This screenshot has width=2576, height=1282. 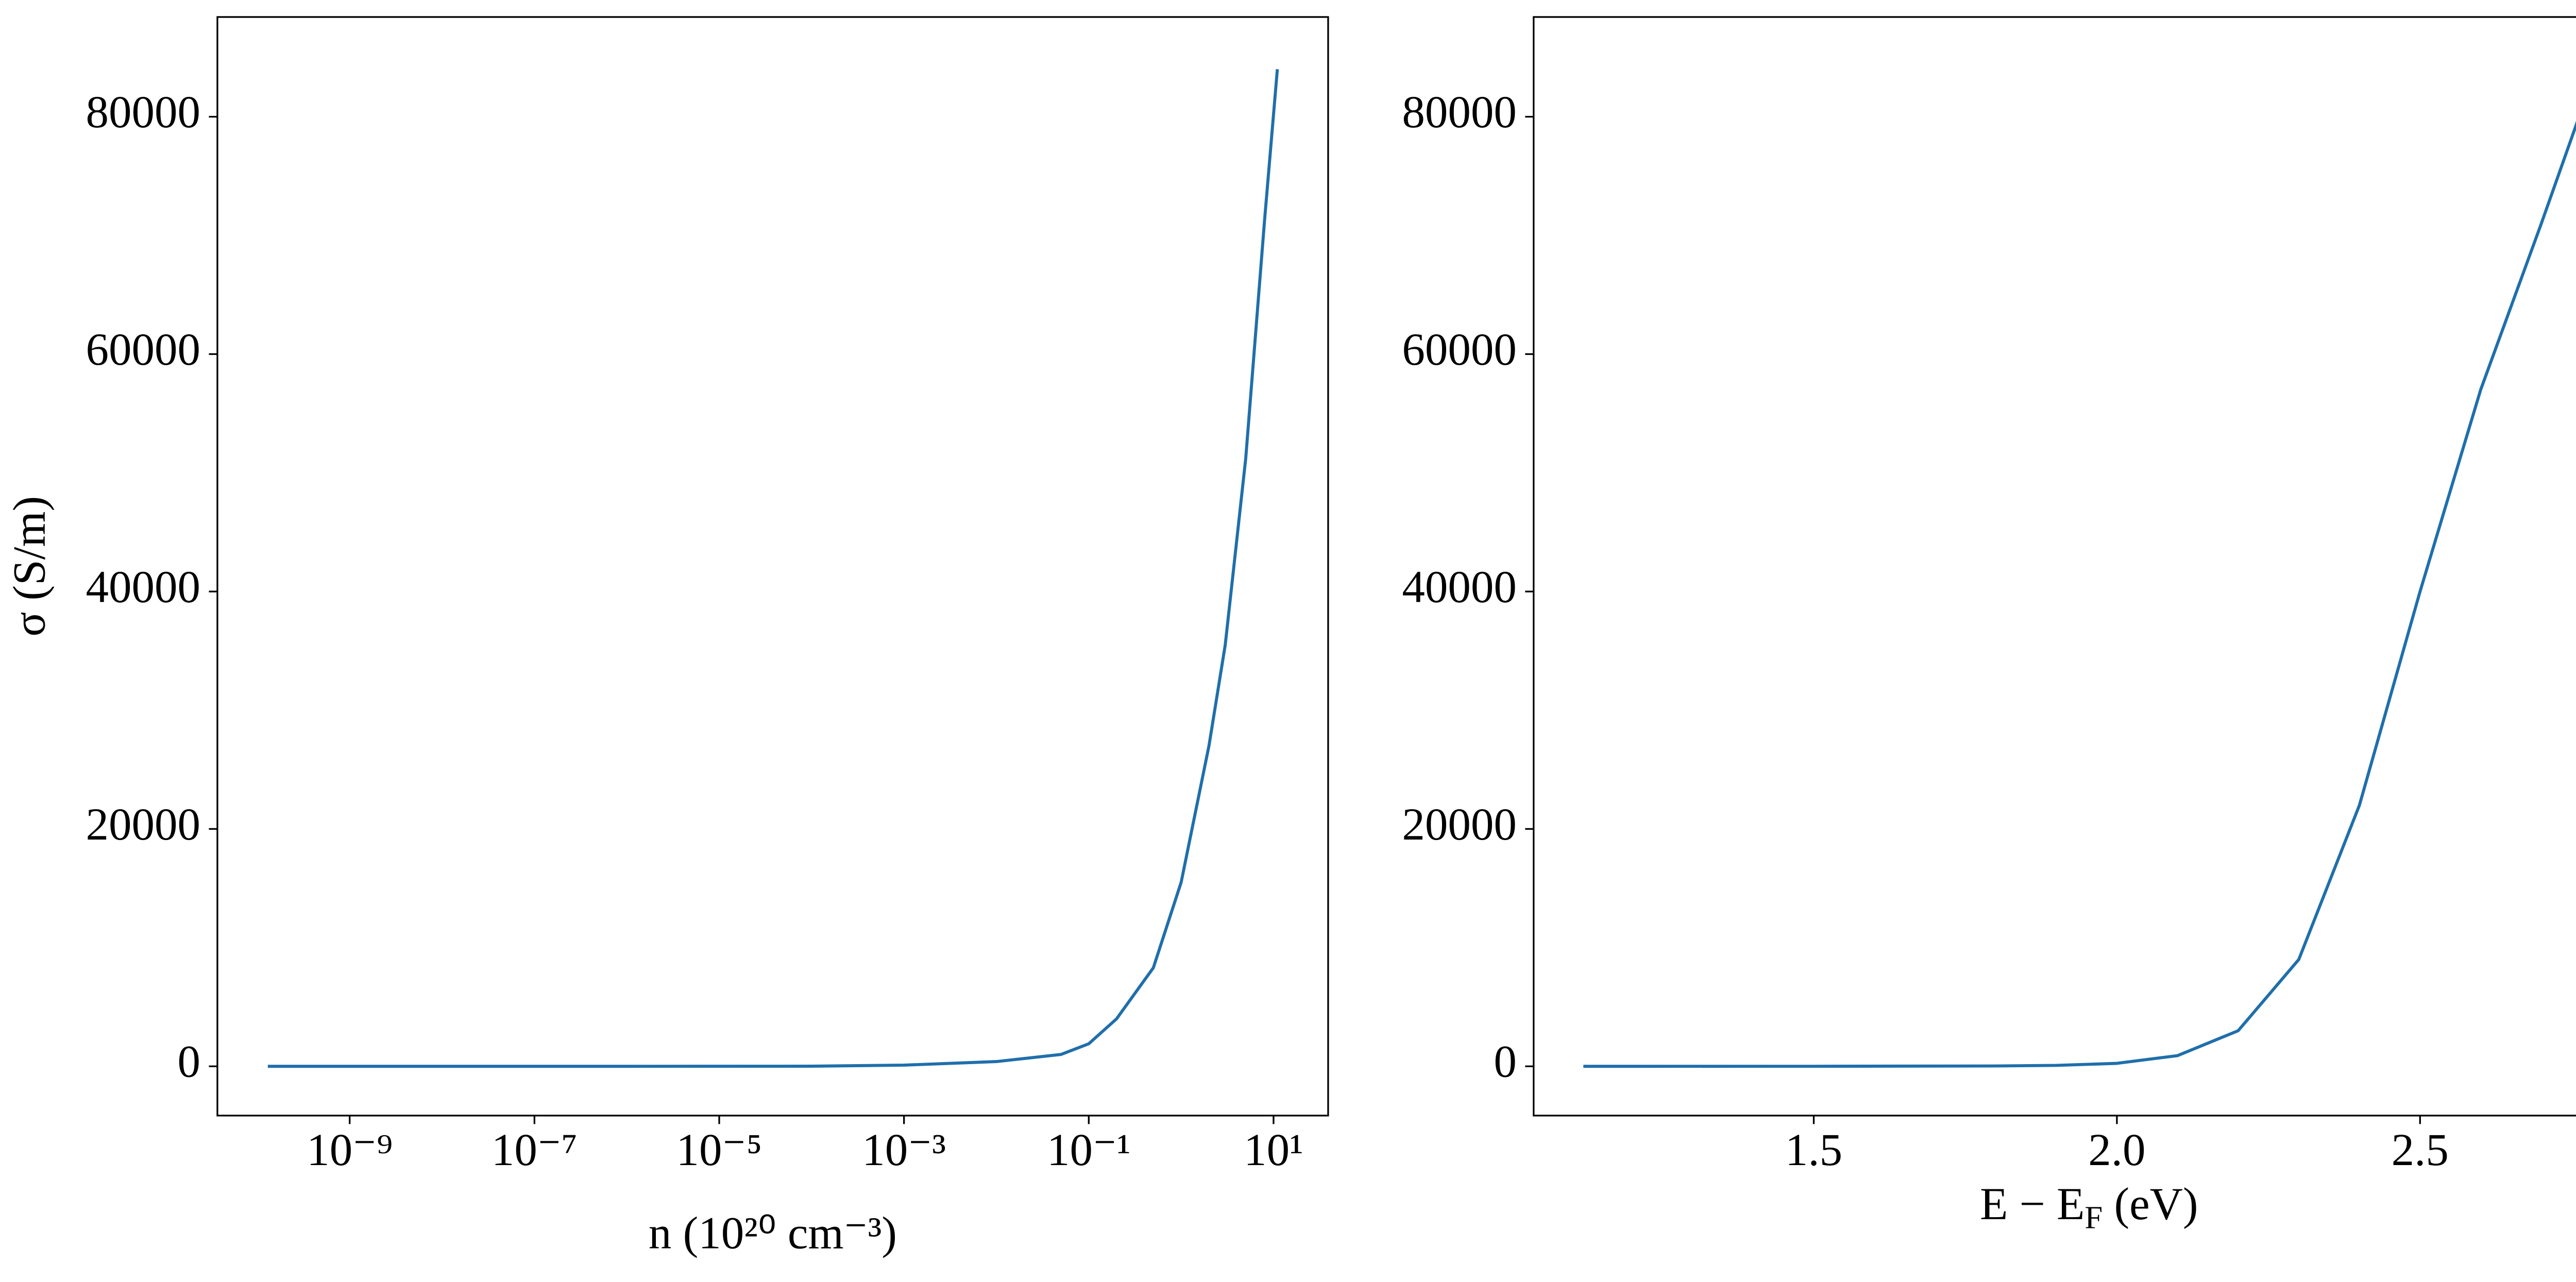 I want to click on x-axis-label-part: E − E, so click(x=2032, y=1205).